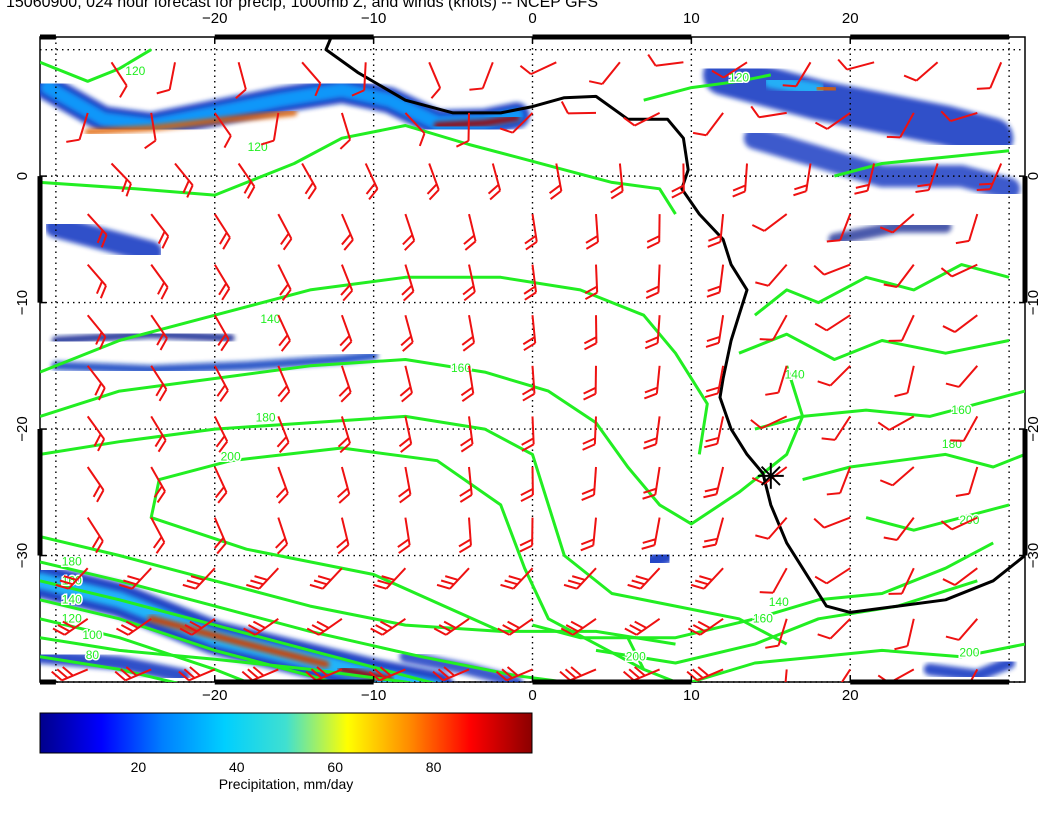 The width and height of the screenshot is (1056, 816). What do you see at coordinates (1033, 428) in the screenshot?
I see `y-tick-label-right: −20` at bounding box center [1033, 428].